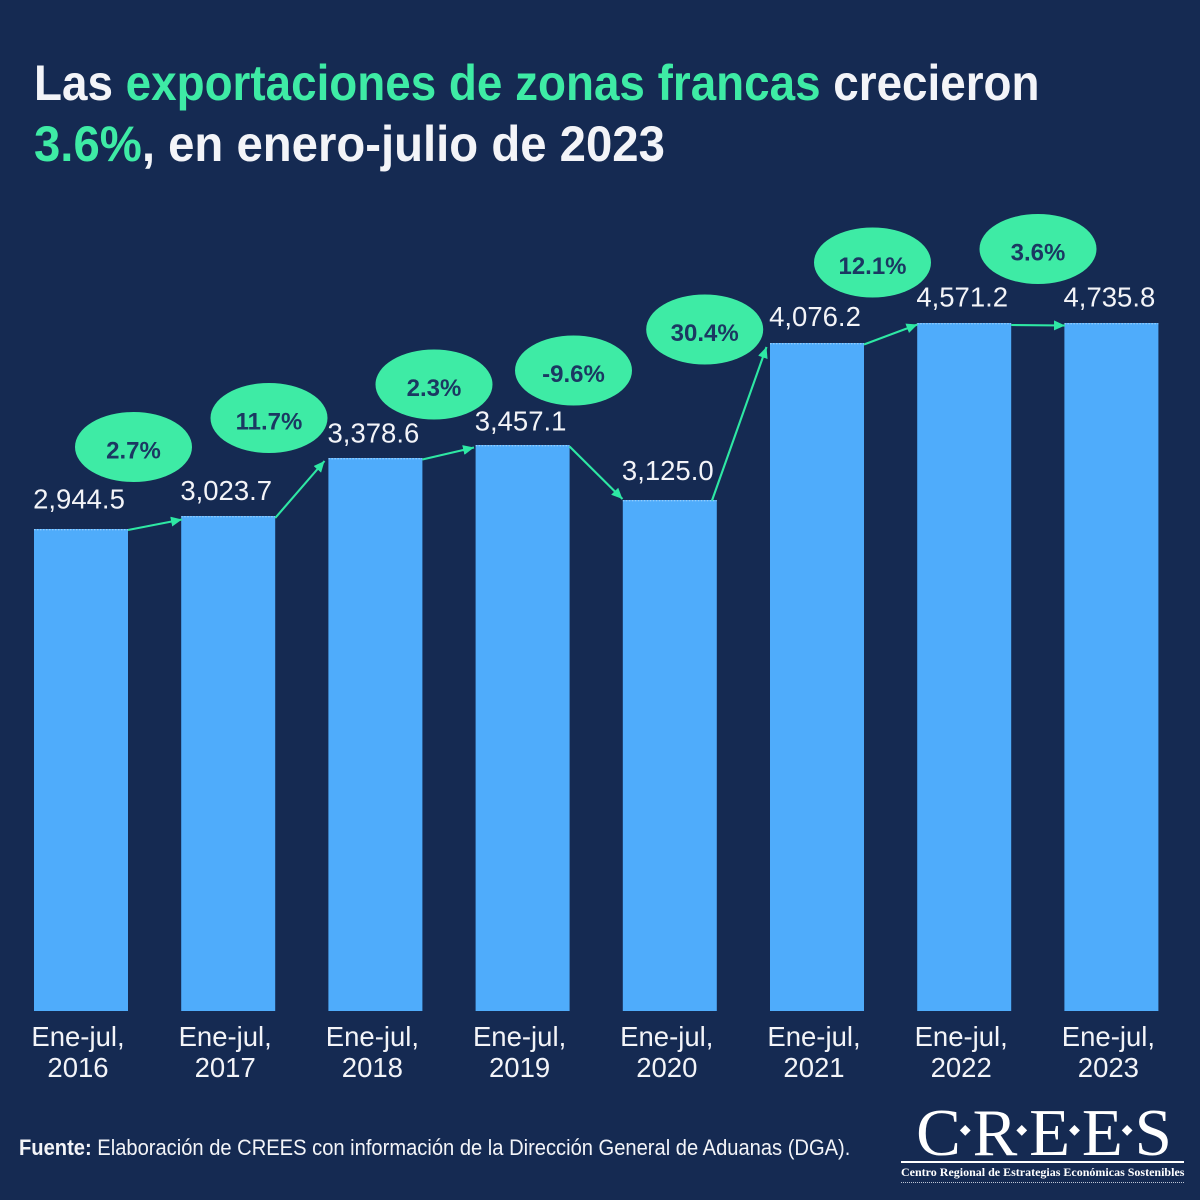 This screenshot has width=1200, height=1200. Describe the element at coordinates (133, 450) in the screenshot. I see `svg-text: 2.7%` at that location.